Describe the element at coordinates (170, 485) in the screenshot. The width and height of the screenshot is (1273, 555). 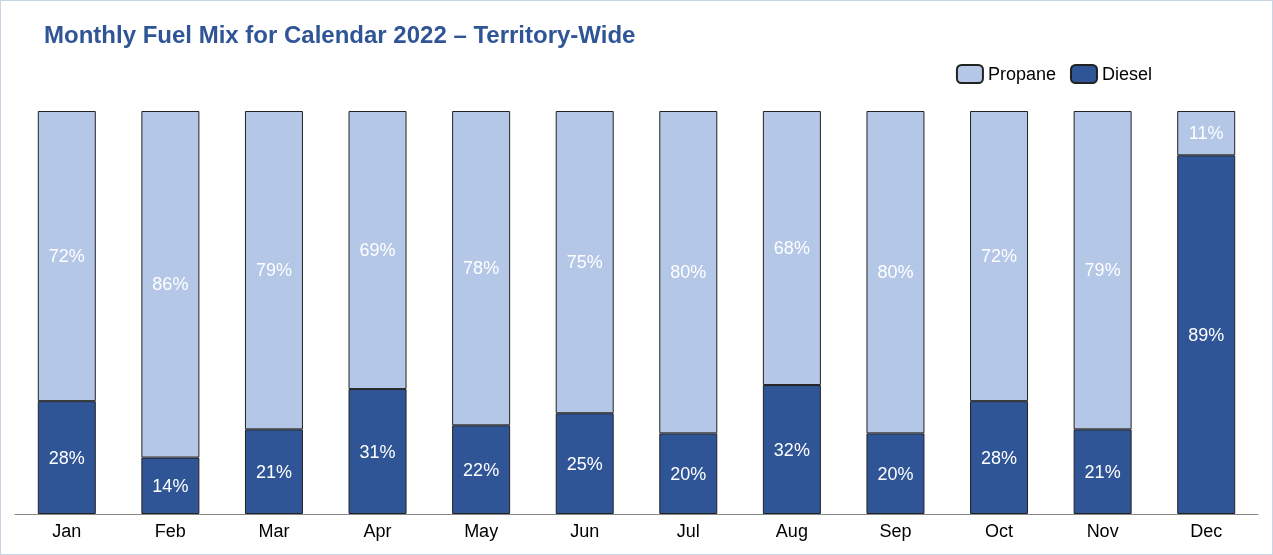
I see `data-label: 14%` at that location.